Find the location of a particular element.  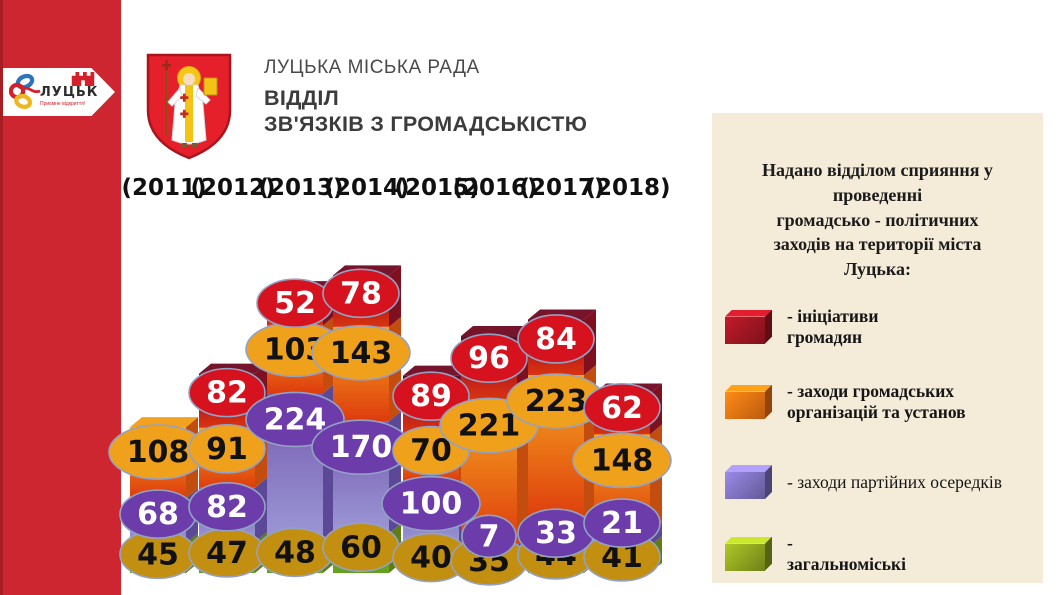

value-label: 47 is located at coordinates (227, 553).